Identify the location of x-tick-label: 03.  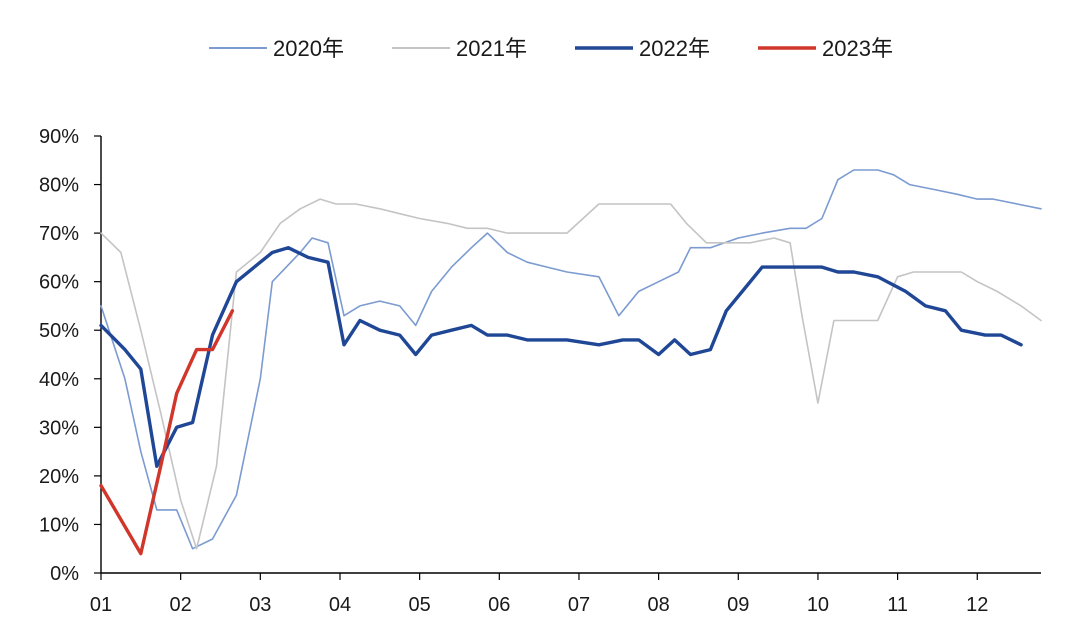
(260, 605).